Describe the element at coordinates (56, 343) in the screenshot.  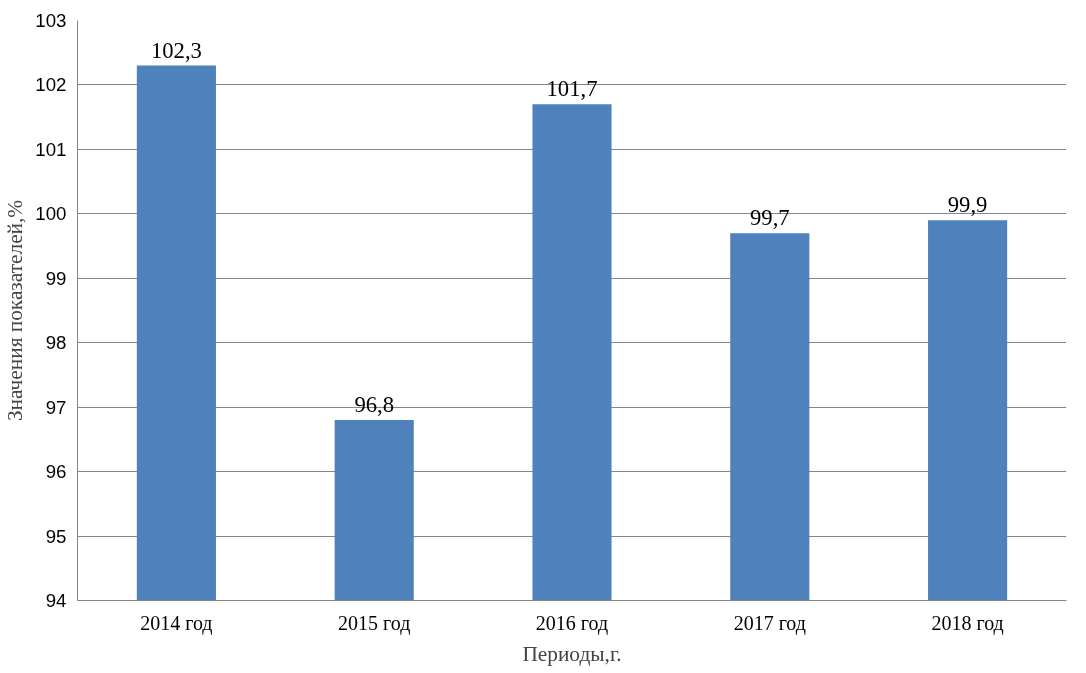
I see `y-tick-label: 98` at that location.